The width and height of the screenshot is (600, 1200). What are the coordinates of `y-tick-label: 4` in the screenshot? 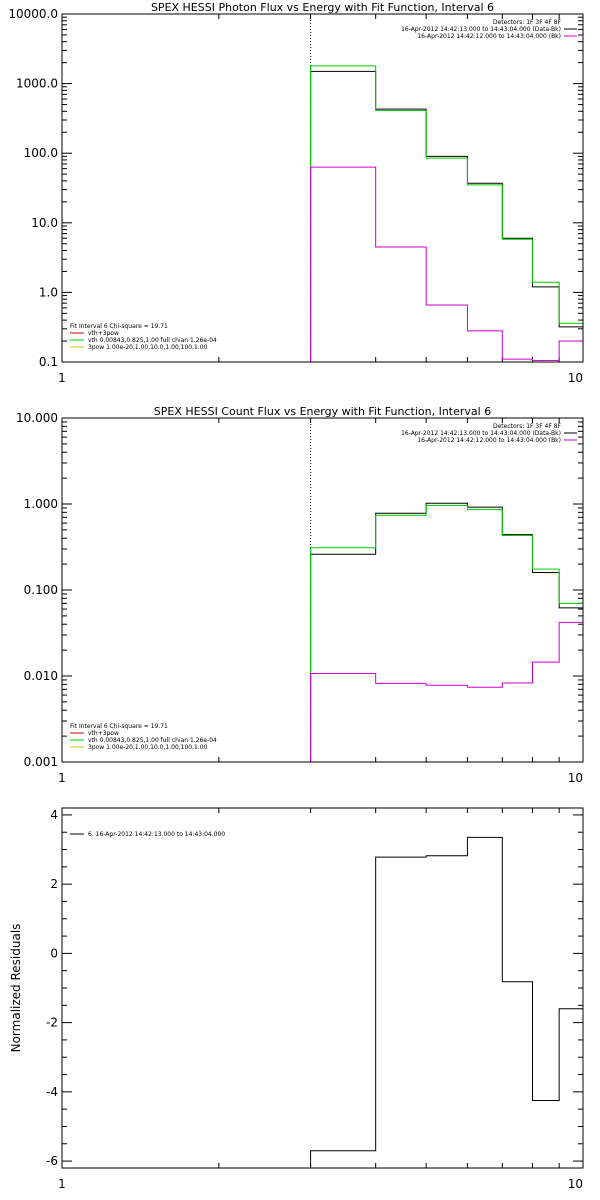 It's located at (54, 815).